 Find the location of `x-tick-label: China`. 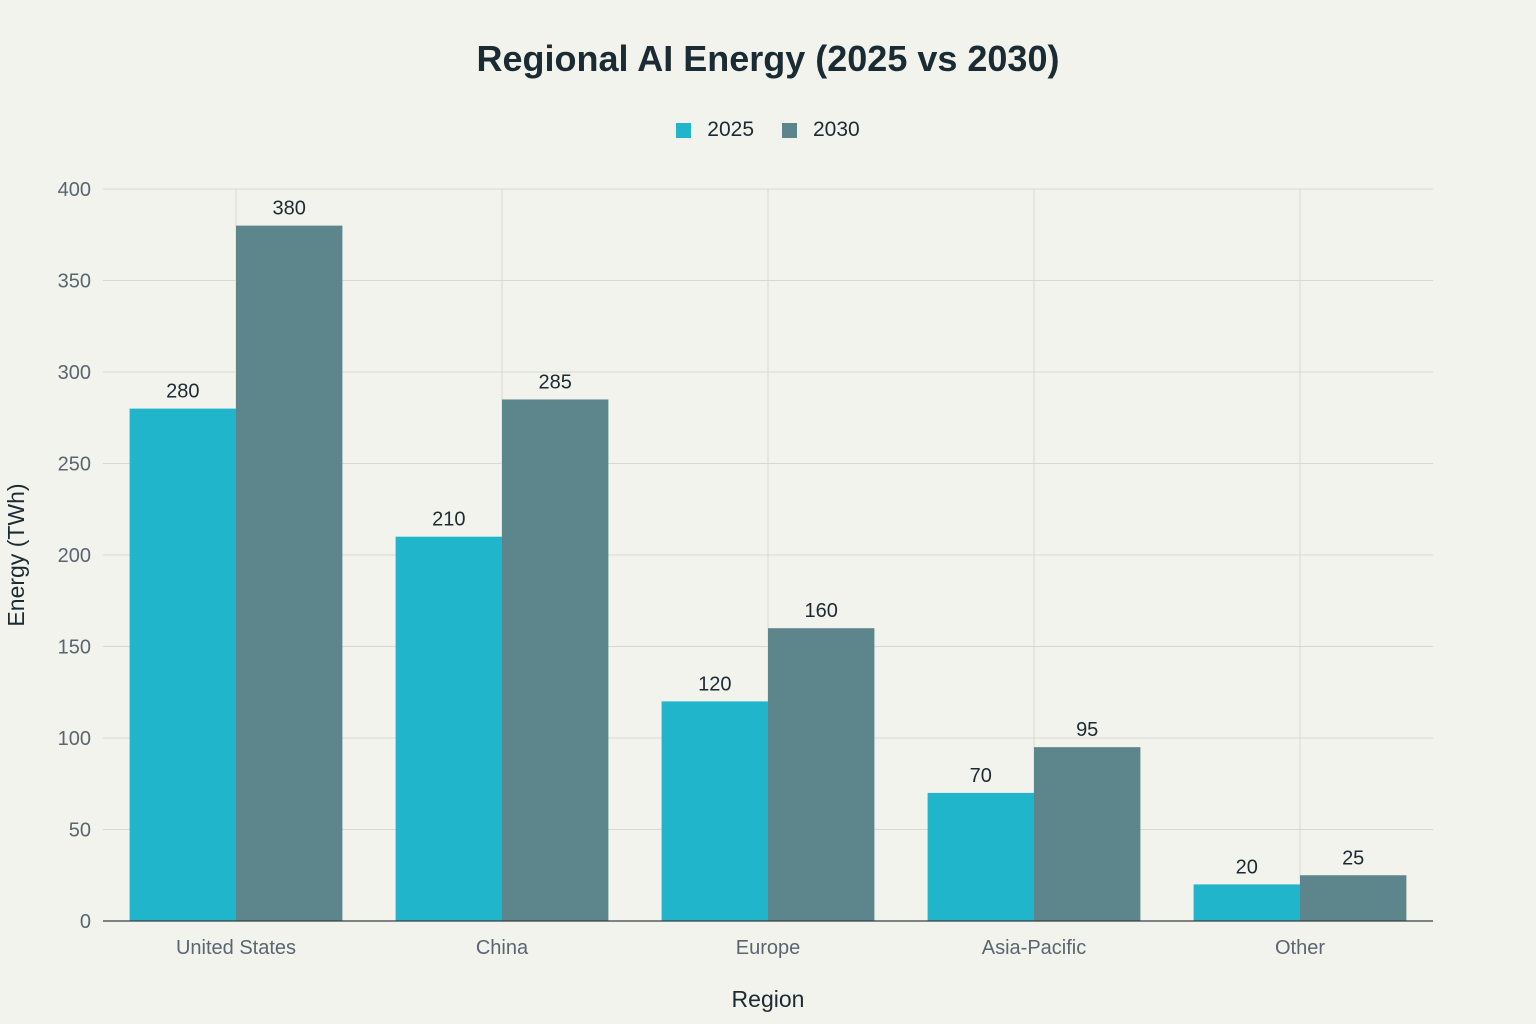

x-tick-label: China is located at coordinates (502, 948).